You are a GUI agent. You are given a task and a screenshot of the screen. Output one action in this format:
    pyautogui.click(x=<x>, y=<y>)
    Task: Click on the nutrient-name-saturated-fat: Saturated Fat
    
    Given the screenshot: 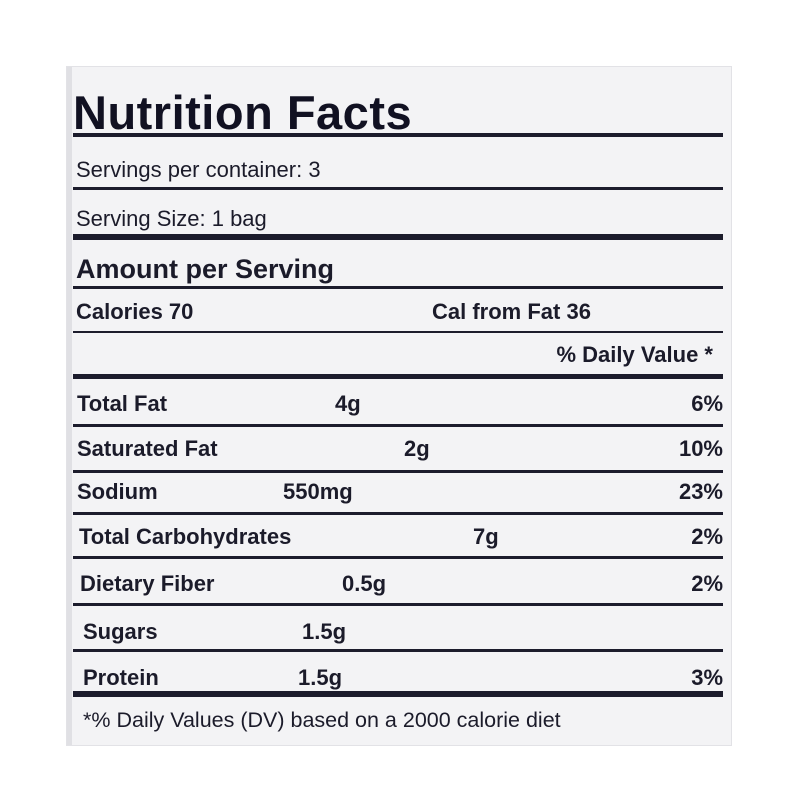 What is the action you would take?
    pyautogui.click(x=147, y=448)
    